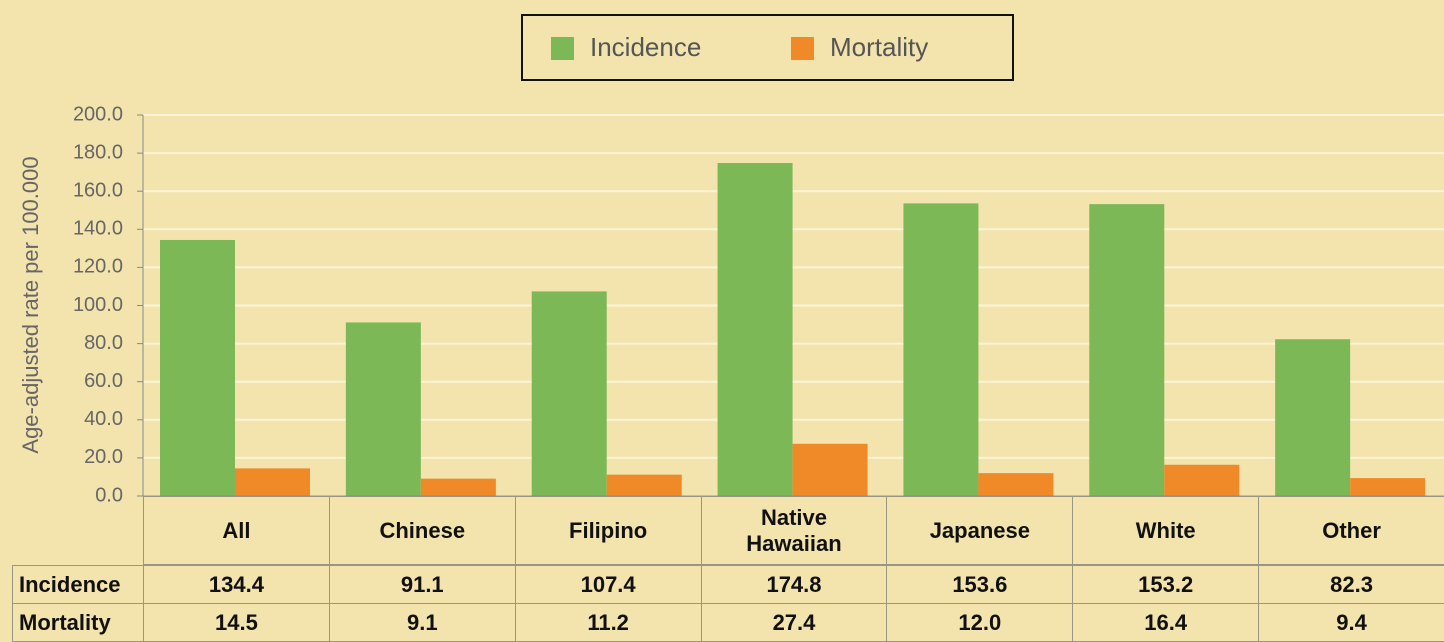 The image size is (1444, 642). What do you see at coordinates (1351, 584) in the screenshot?
I see `table-value: 82.3` at bounding box center [1351, 584].